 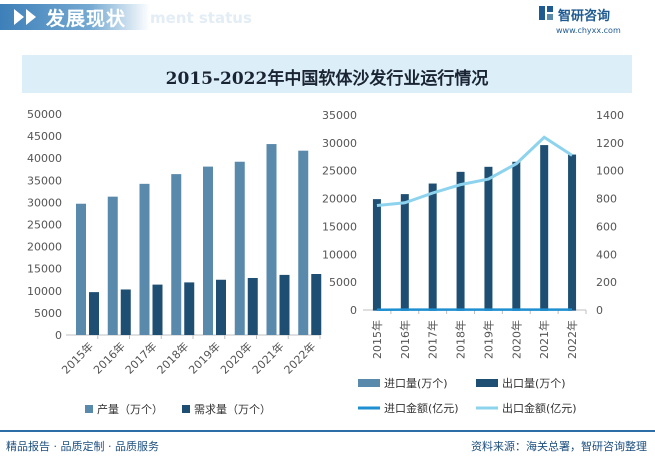 What do you see at coordinates (405, 339) in the screenshot?
I see `right-x-tick-label: 2016年` at bounding box center [405, 339].